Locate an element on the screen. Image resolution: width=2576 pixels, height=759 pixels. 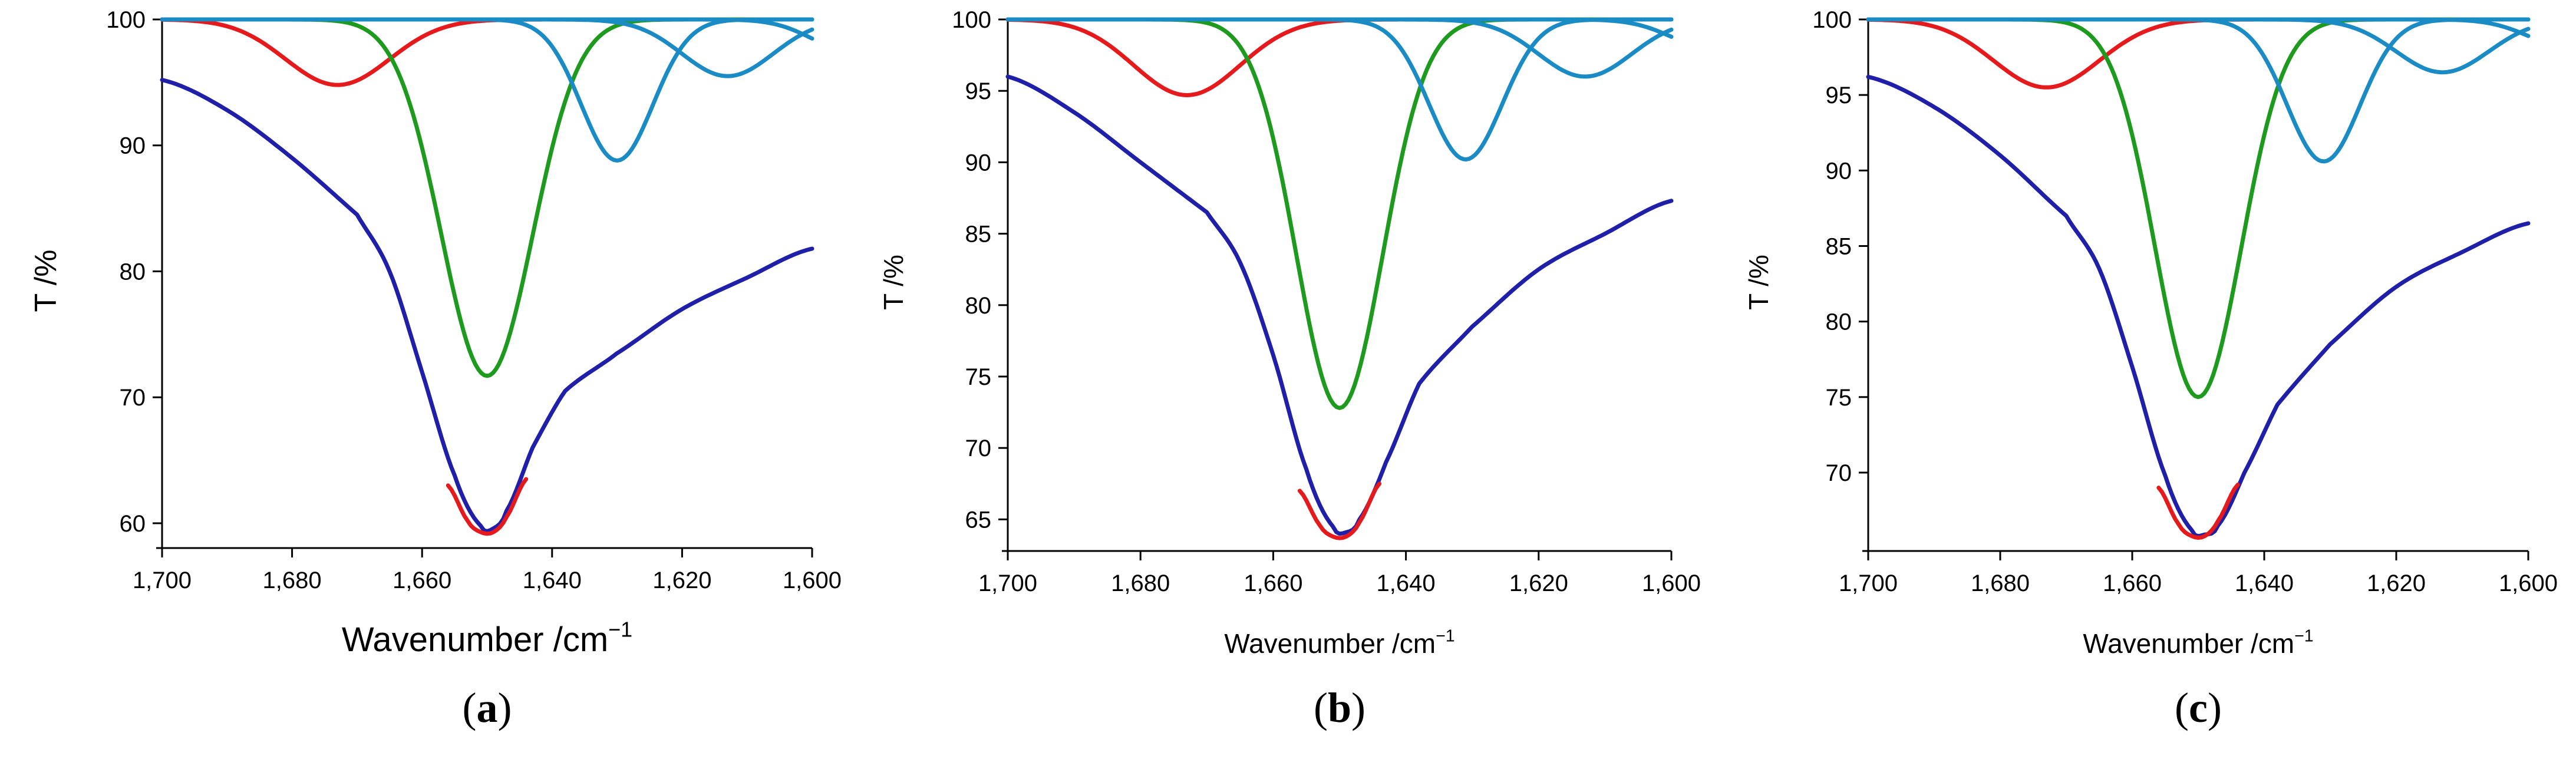
panel-label: (c) is located at coordinates (2198, 708).